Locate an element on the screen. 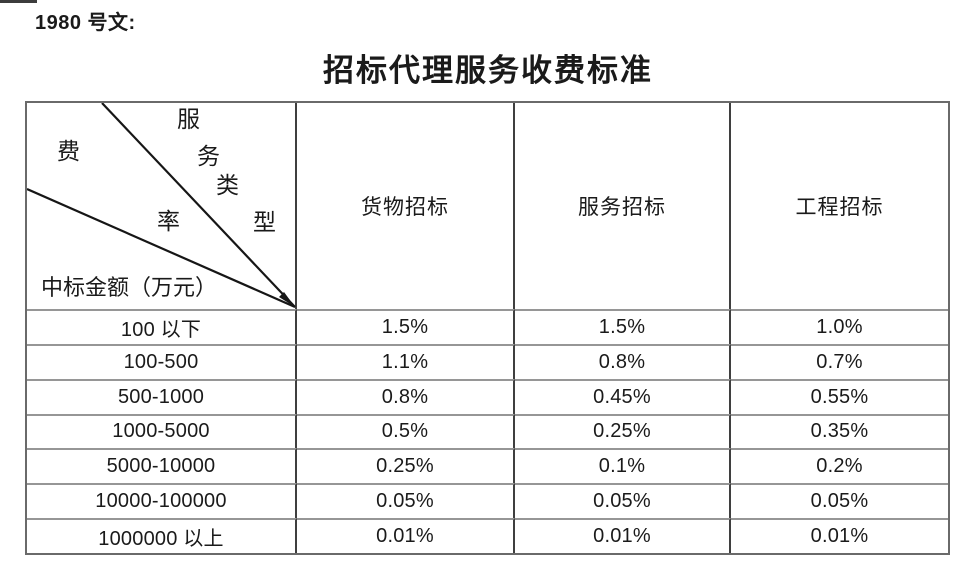 The image size is (976, 581). column-header-services: 服务招标 is located at coordinates (623, 206).